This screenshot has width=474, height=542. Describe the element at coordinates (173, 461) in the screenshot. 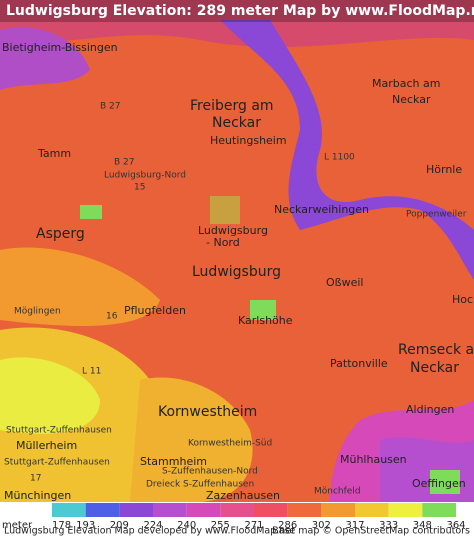

I see `place-label: Stammheim` at that location.